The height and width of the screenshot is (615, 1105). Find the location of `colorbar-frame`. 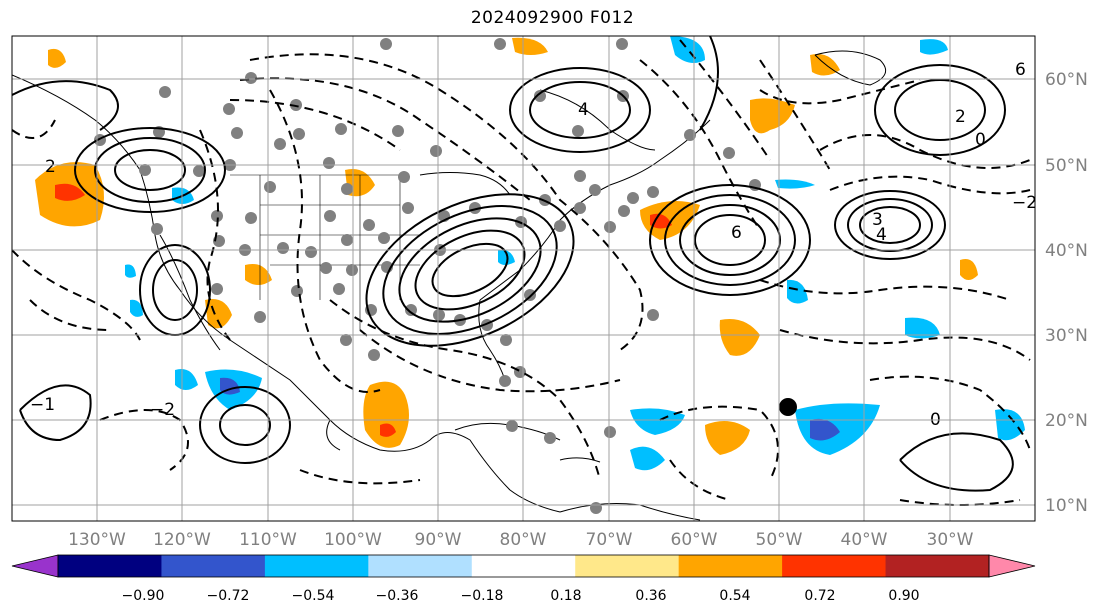

colorbar-frame is located at coordinates (523, 566).